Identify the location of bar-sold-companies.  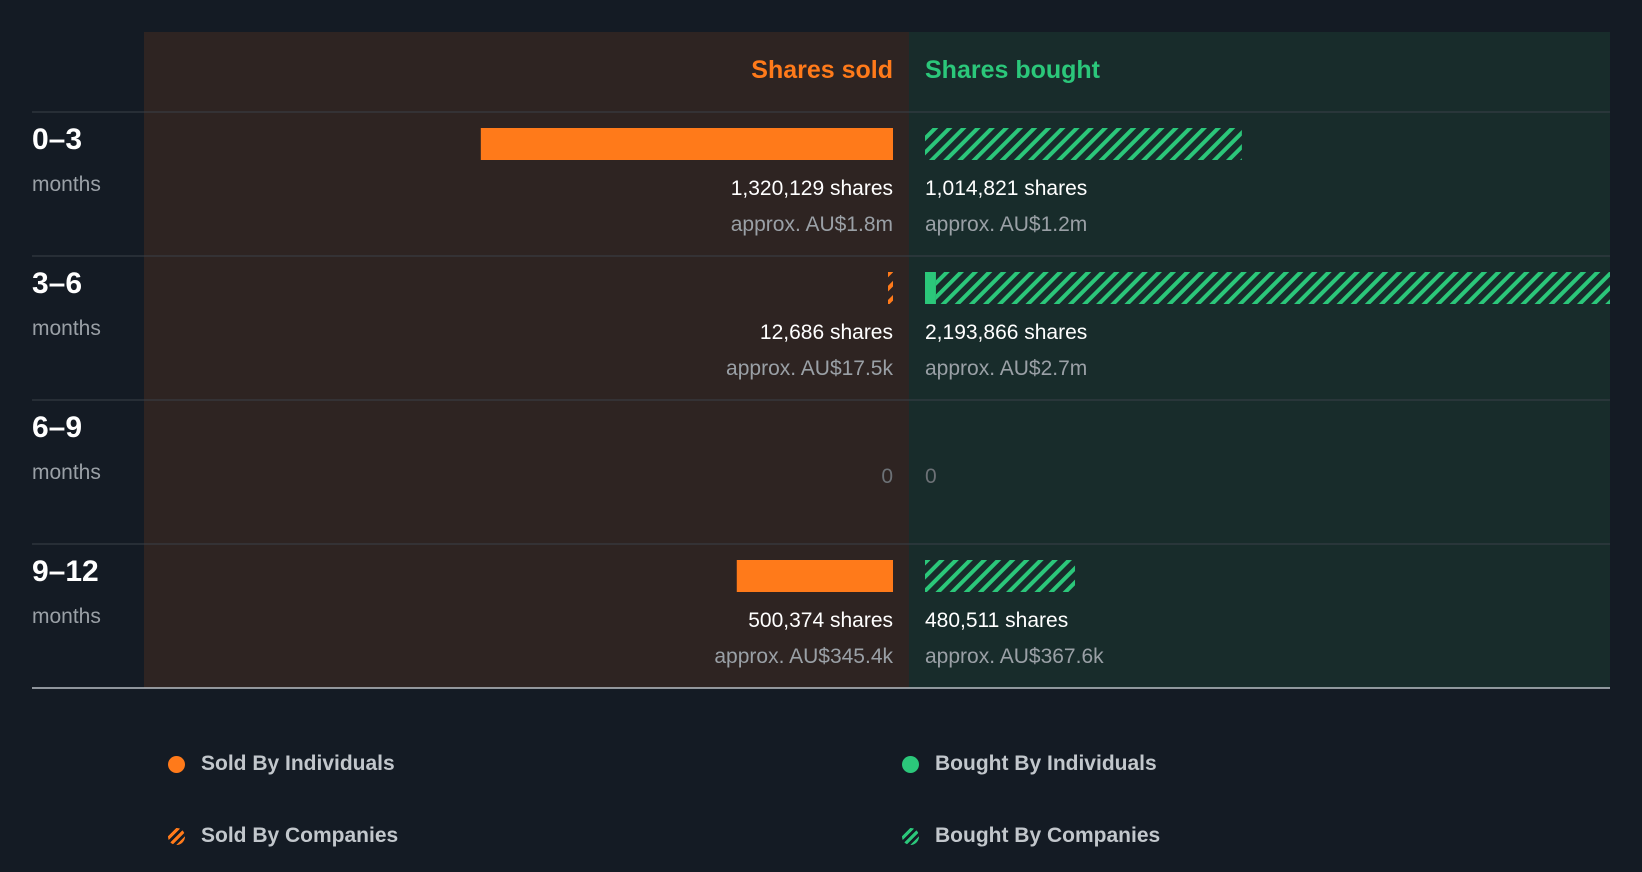
(890, 288).